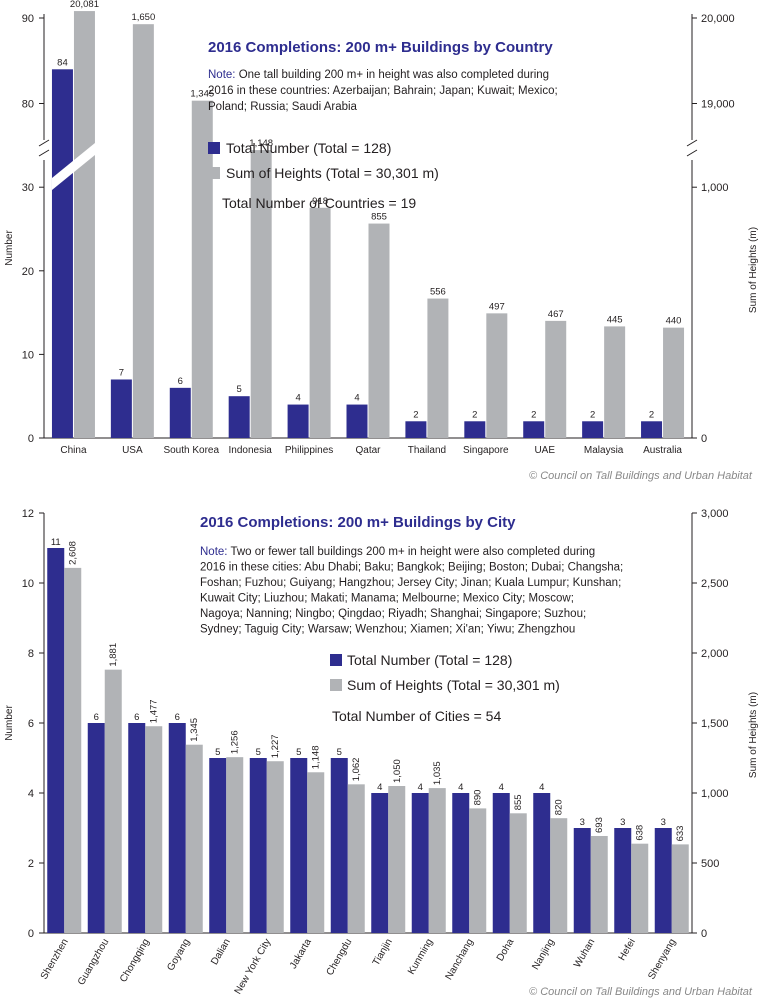 Image resolution: width=762 pixels, height=1005 pixels. I want to click on category-label: Chongqing, so click(135, 960).